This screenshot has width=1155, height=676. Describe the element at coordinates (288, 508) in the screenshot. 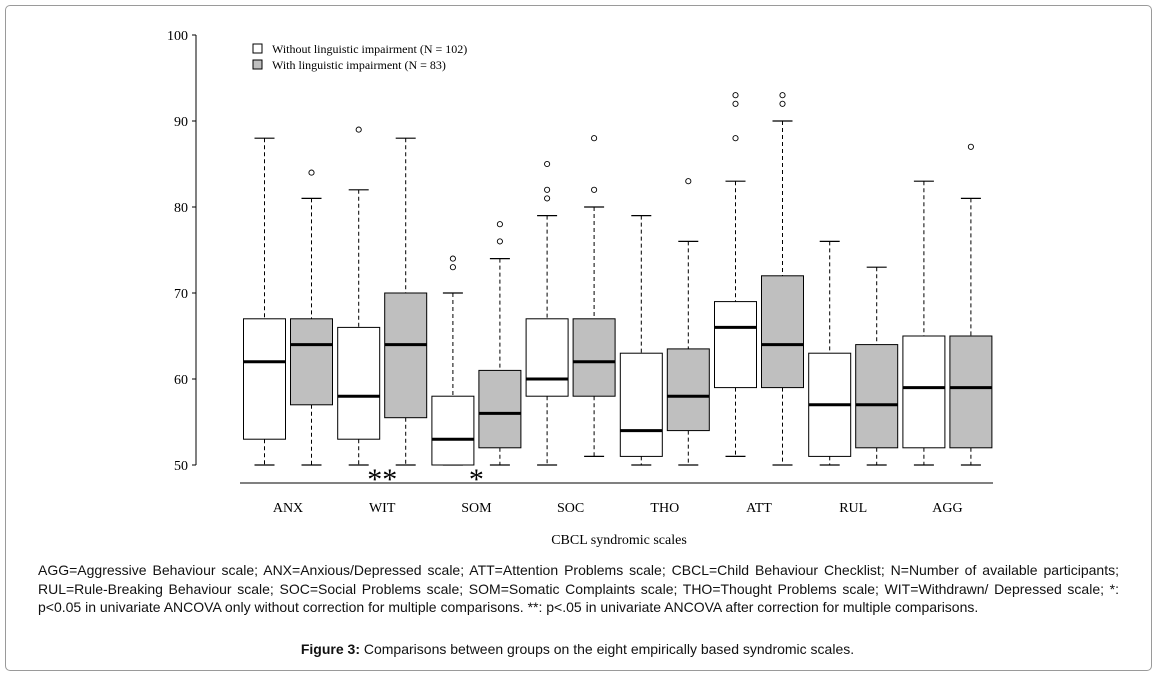

I see `x-tick-label: ANX` at that location.